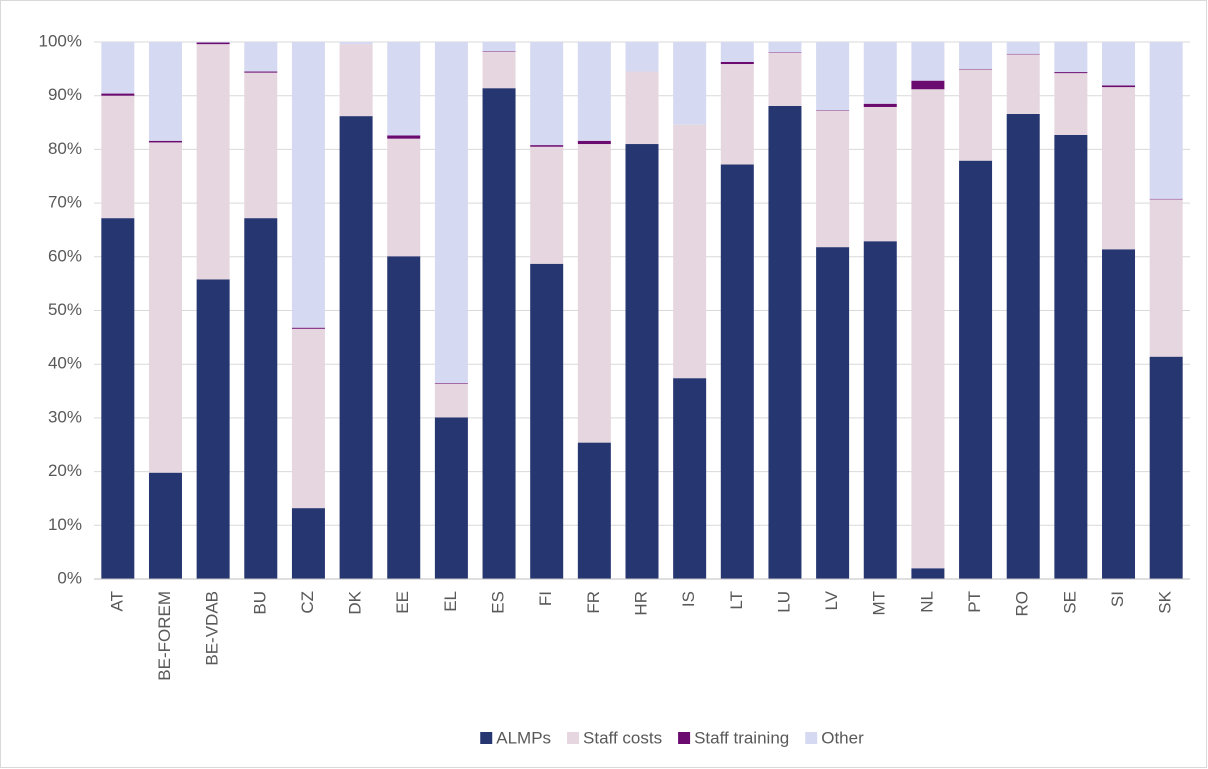 This screenshot has width=1208, height=769. What do you see at coordinates (259, 603) in the screenshot?
I see `x-tick-label: BU` at bounding box center [259, 603].